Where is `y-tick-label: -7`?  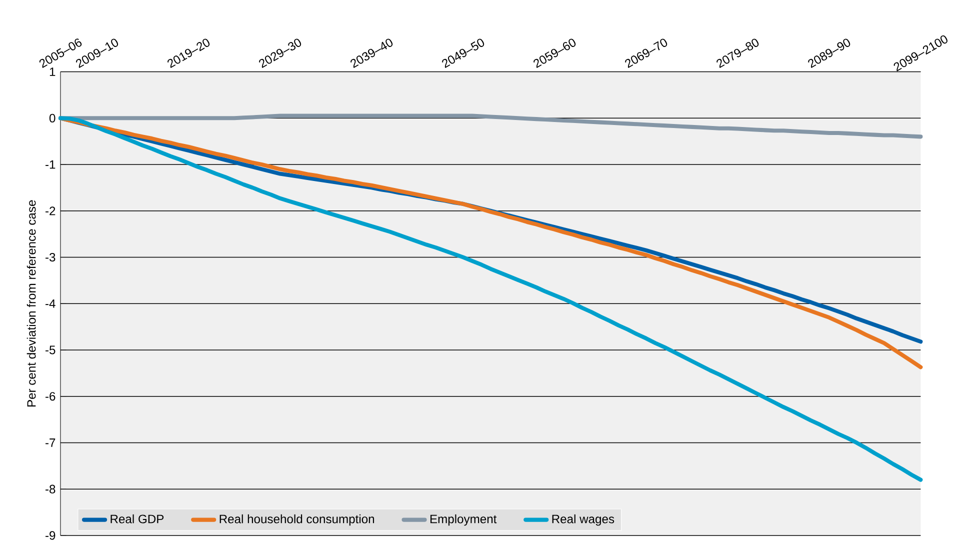 y-tick-label: -7 is located at coordinates (51, 442).